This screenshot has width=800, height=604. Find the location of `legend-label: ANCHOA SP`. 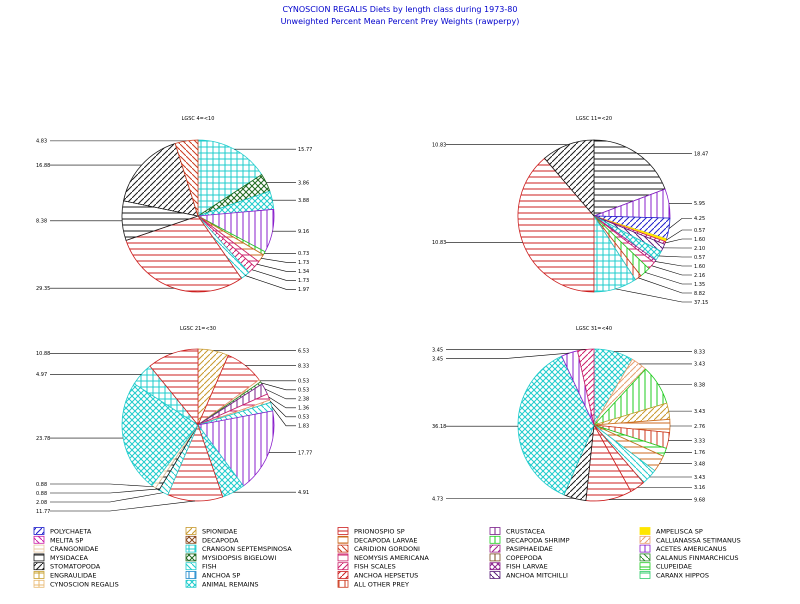

legend-label: ANCHOA SP is located at coordinates (221, 576).